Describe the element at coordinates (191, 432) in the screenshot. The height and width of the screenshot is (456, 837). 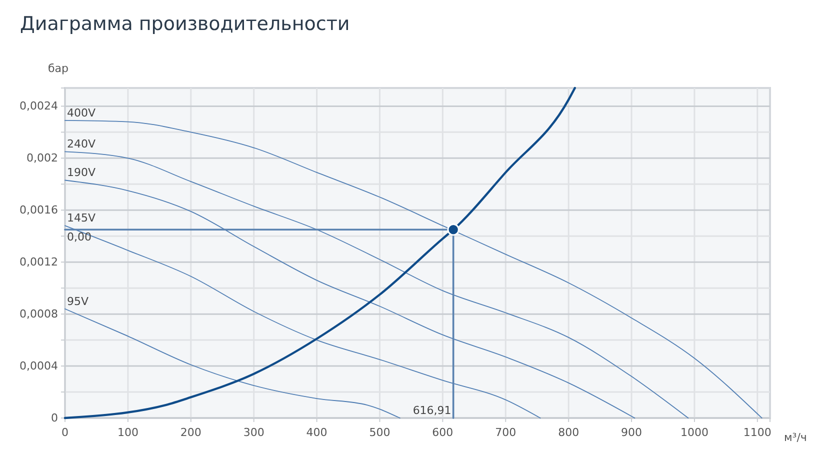
I see `x-tick-label: 200` at that location.